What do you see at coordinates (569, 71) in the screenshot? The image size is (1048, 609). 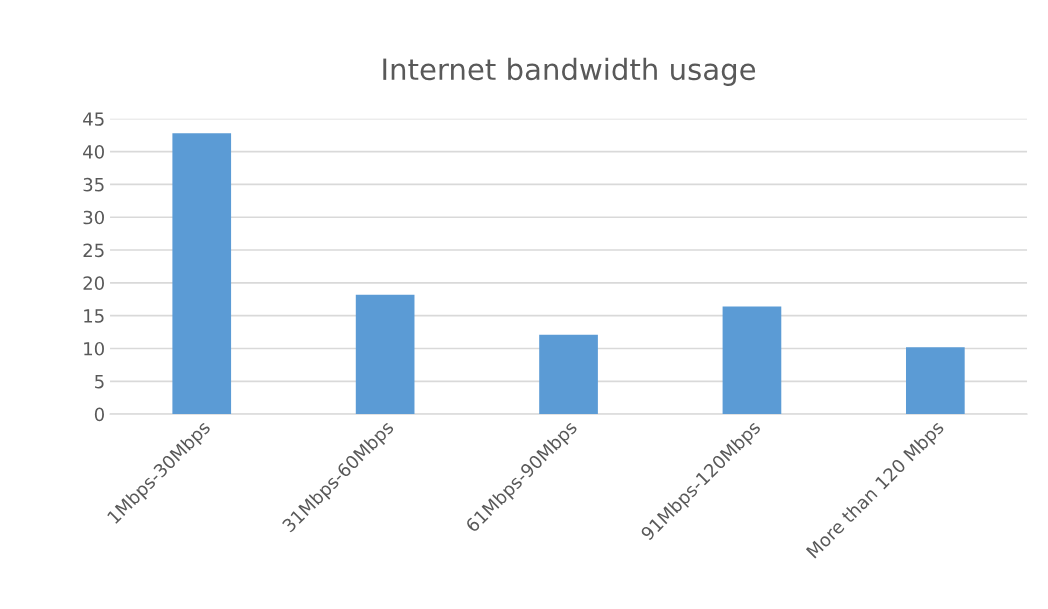 I see `chart-title: Internet bandwidth usage` at bounding box center [569, 71].